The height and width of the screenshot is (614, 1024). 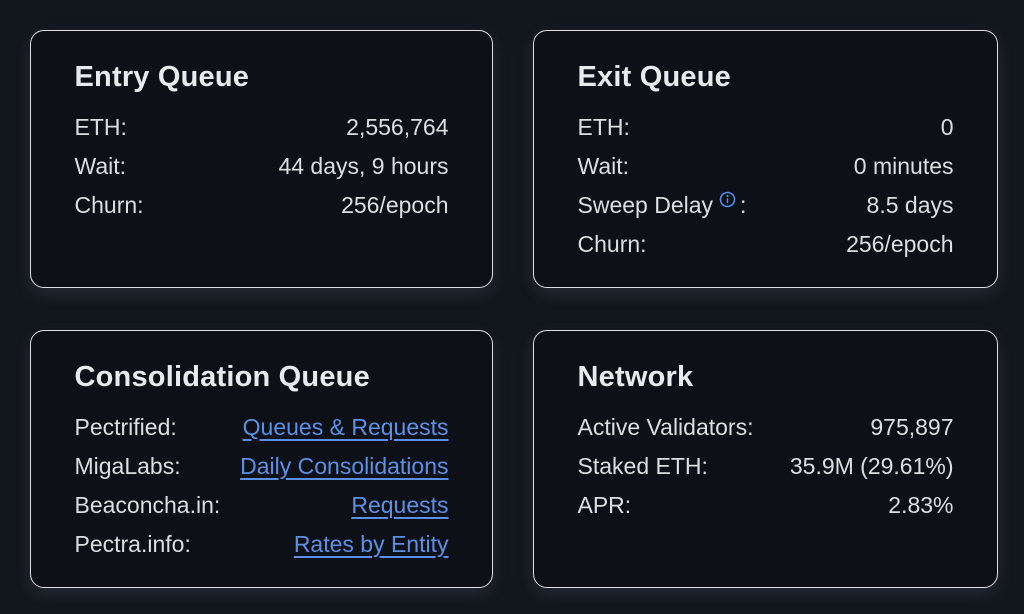 What do you see at coordinates (766, 205) in the screenshot?
I see `stat-row-sweep-delay: Sweep Delay: 8.5 days` at bounding box center [766, 205].